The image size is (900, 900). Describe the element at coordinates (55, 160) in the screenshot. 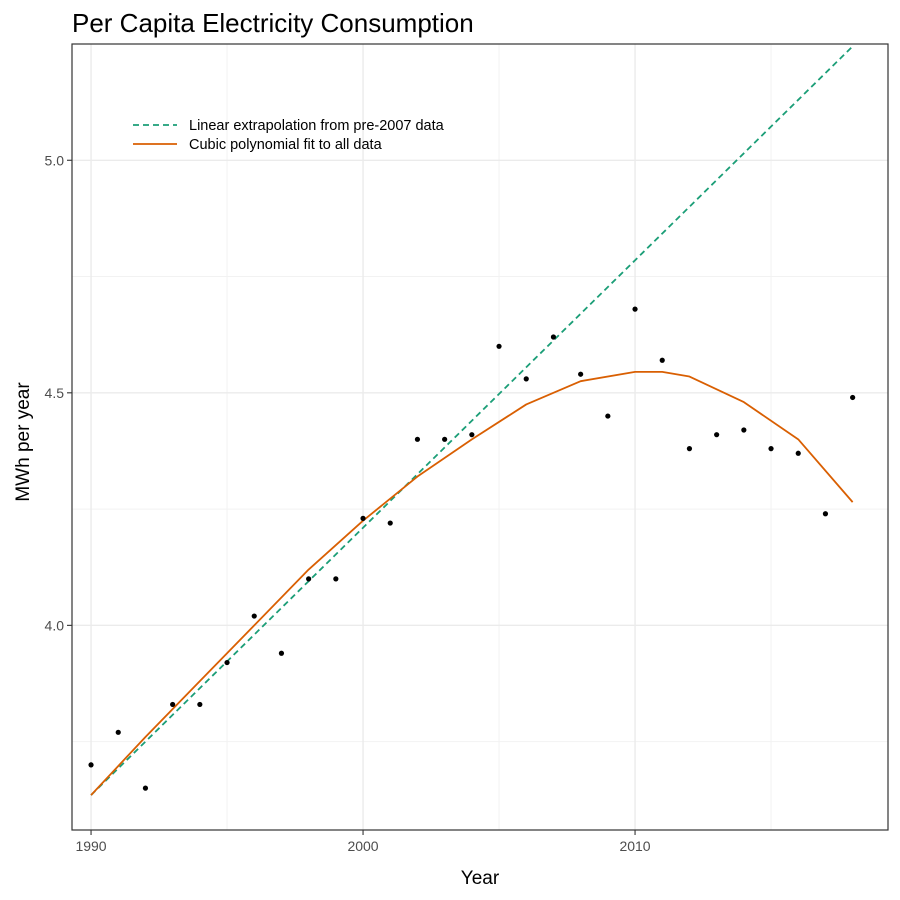

I see `y-tick-label: 5.0` at that location.